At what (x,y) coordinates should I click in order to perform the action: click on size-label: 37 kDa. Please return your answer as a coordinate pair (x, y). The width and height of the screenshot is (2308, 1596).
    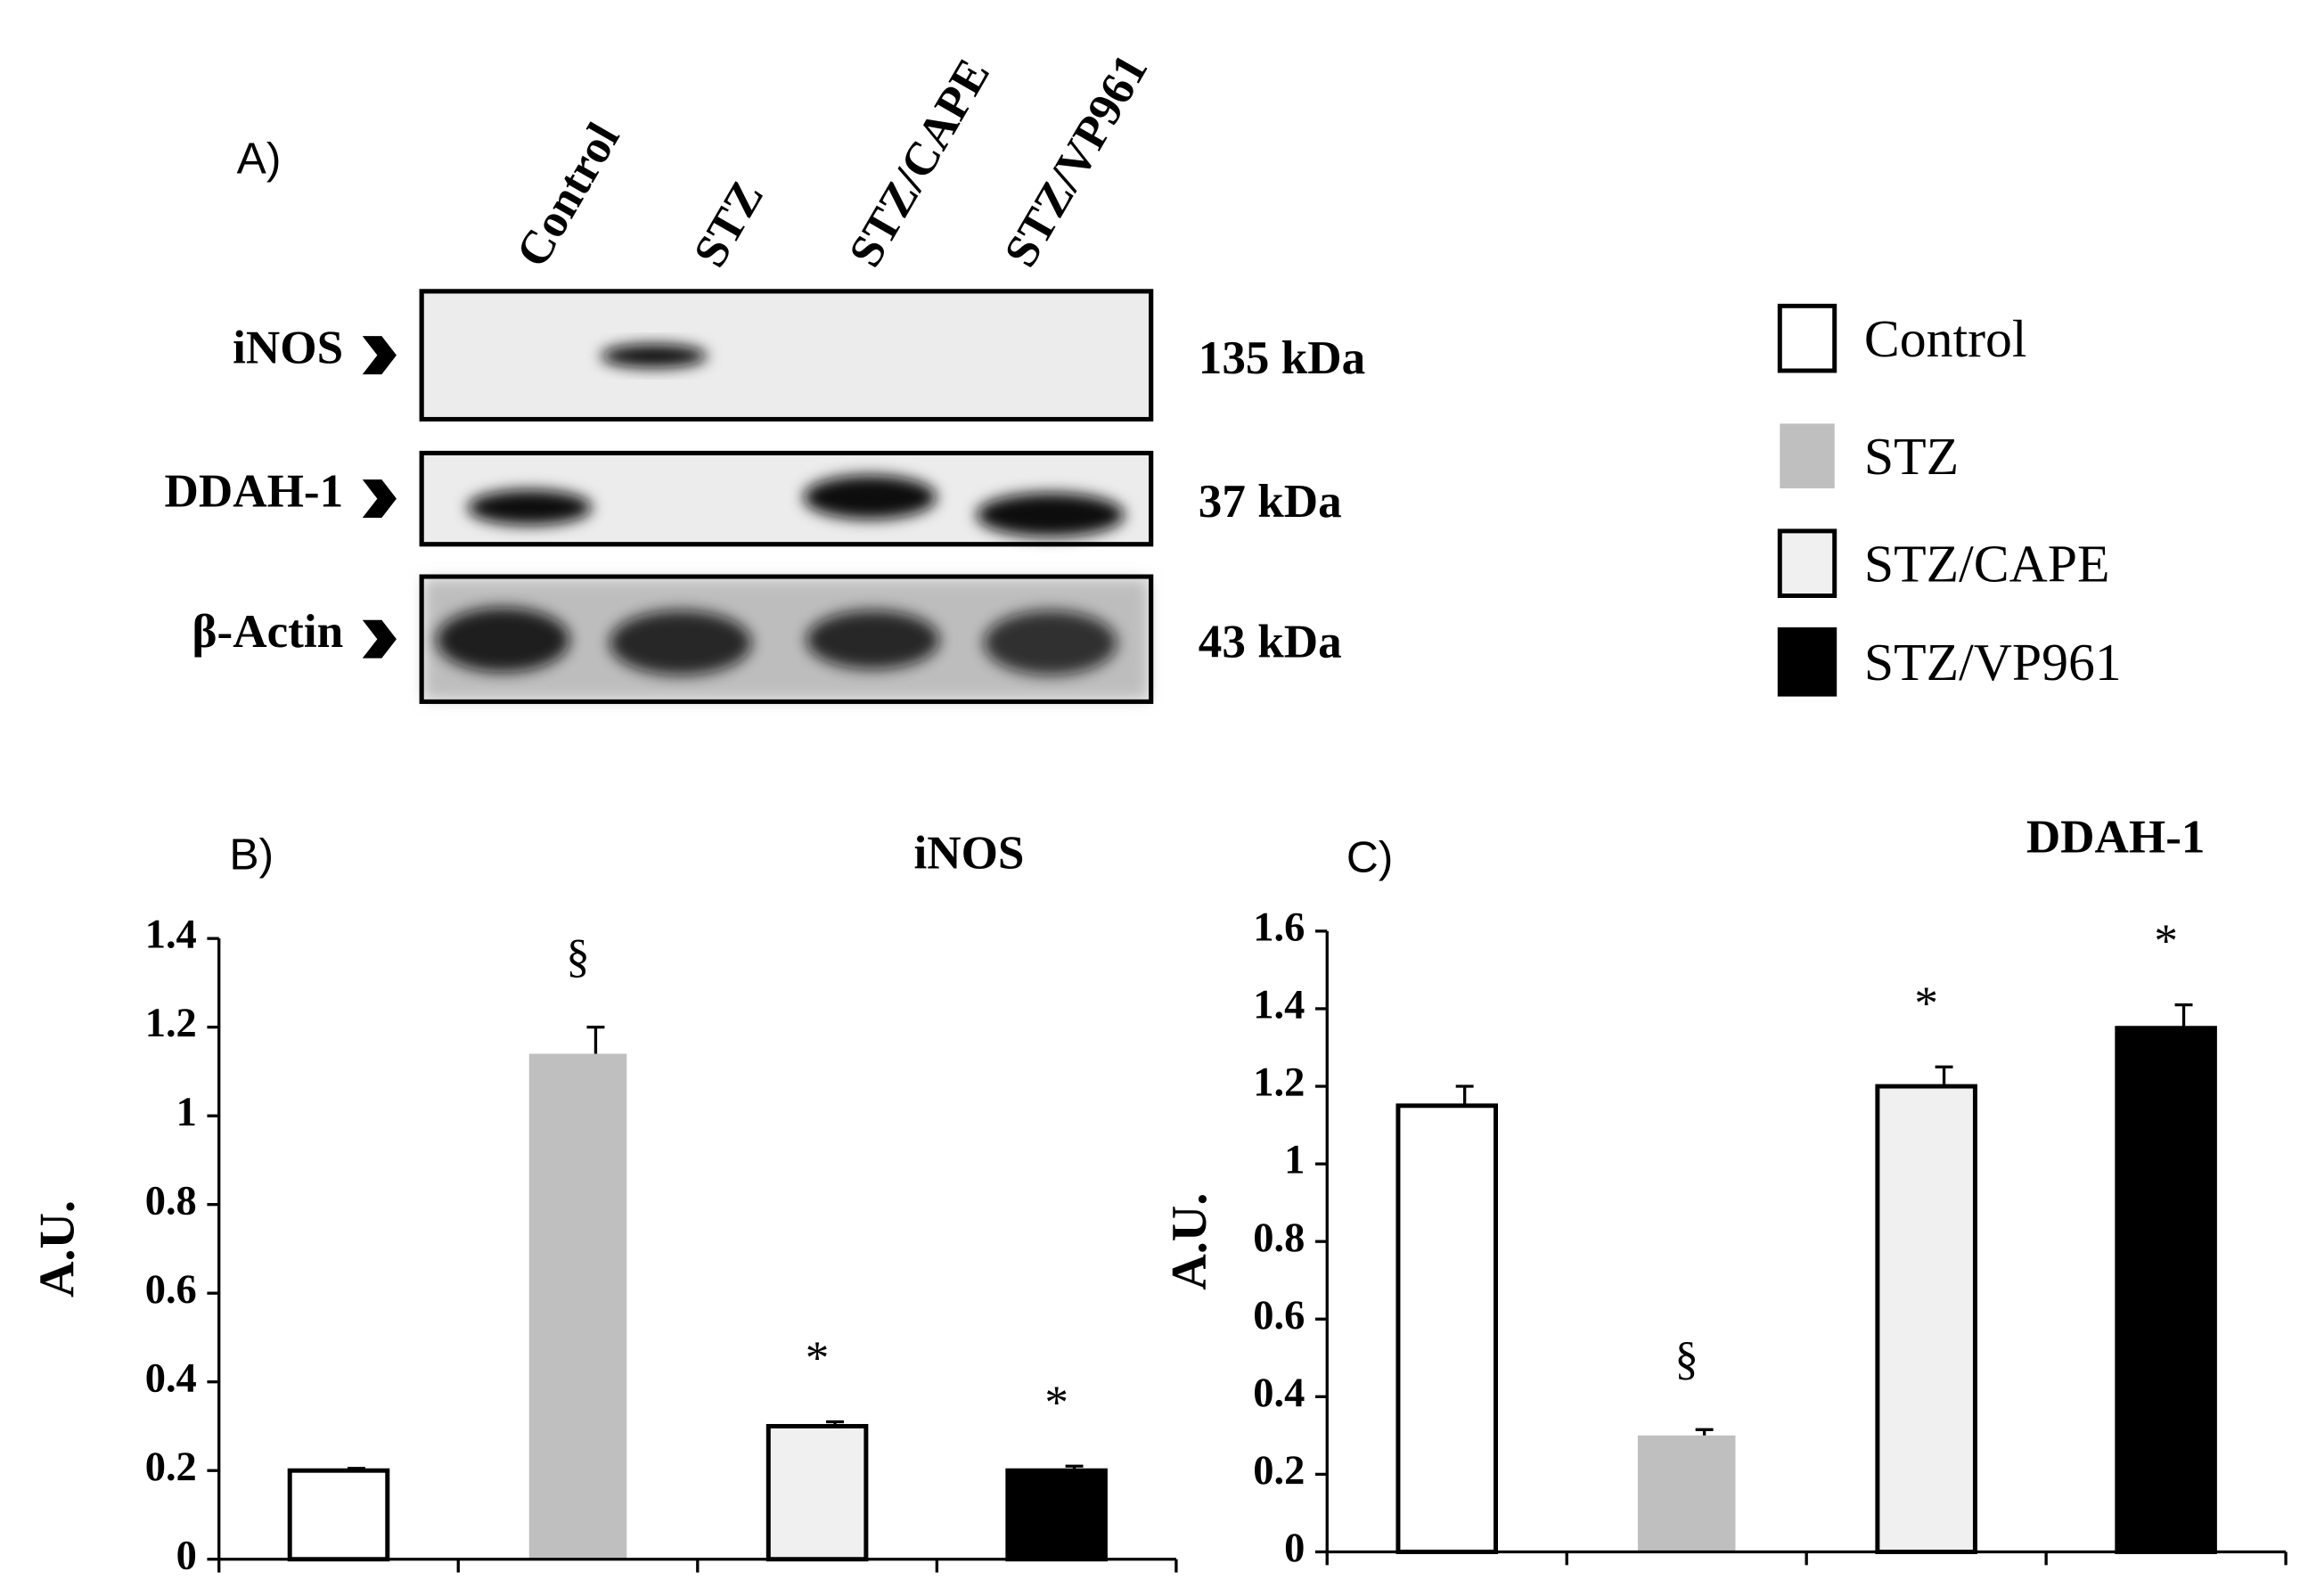
    Looking at the image, I should click on (1270, 502).